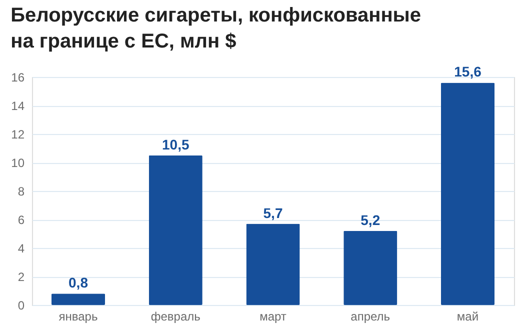 This screenshot has width=528, height=328. I want to click on x-tick-label: май, so click(467, 317).